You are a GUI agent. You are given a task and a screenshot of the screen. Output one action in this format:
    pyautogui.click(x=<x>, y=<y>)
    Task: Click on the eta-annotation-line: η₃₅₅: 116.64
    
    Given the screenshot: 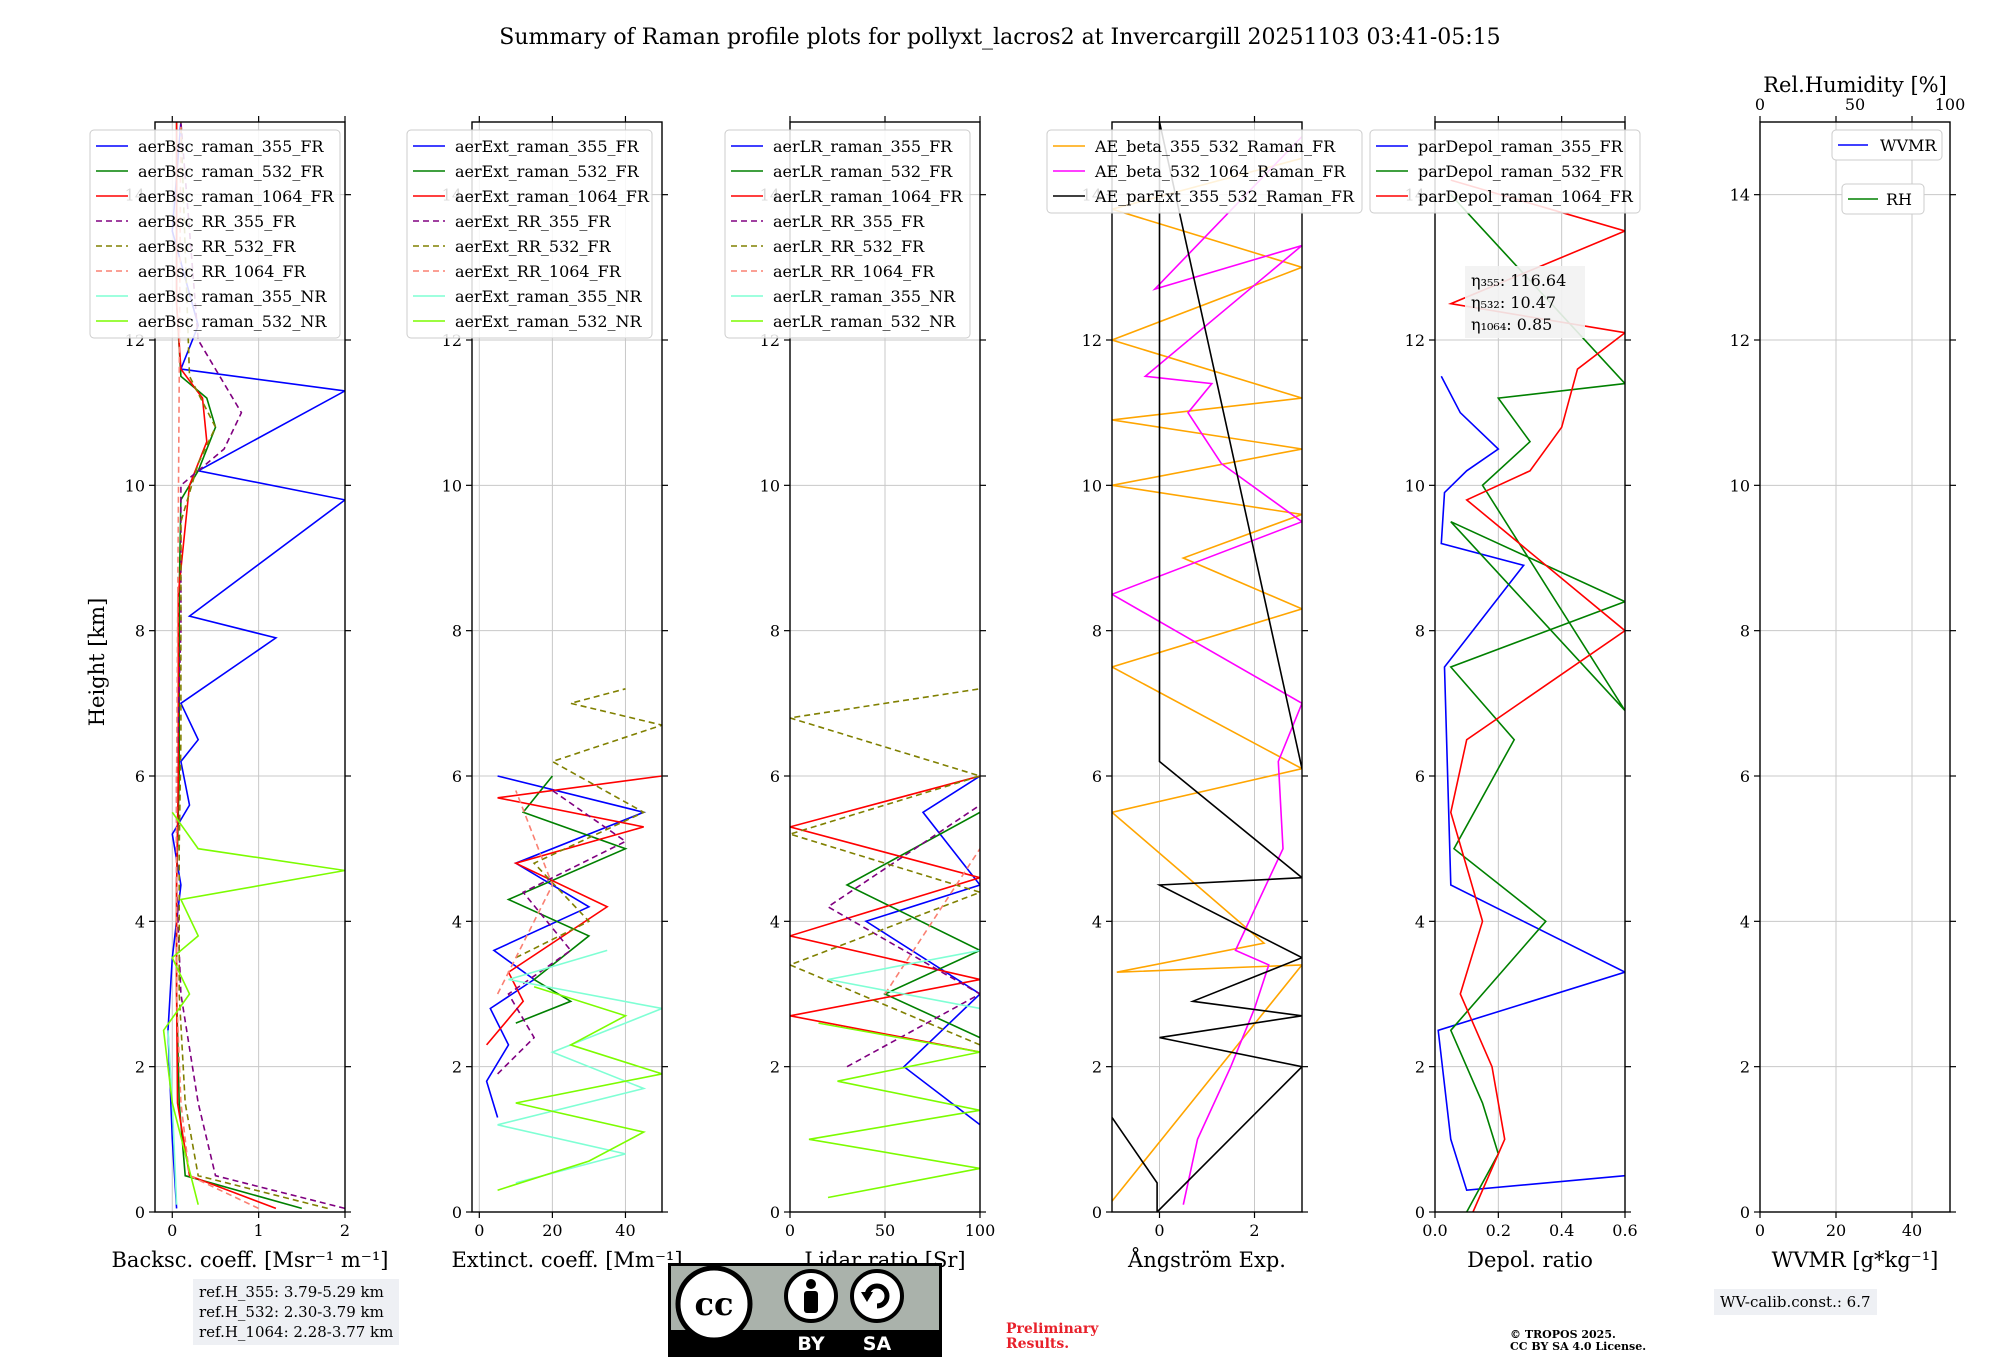 What is the action you would take?
    pyautogui.click(x=1518, y=280)
    